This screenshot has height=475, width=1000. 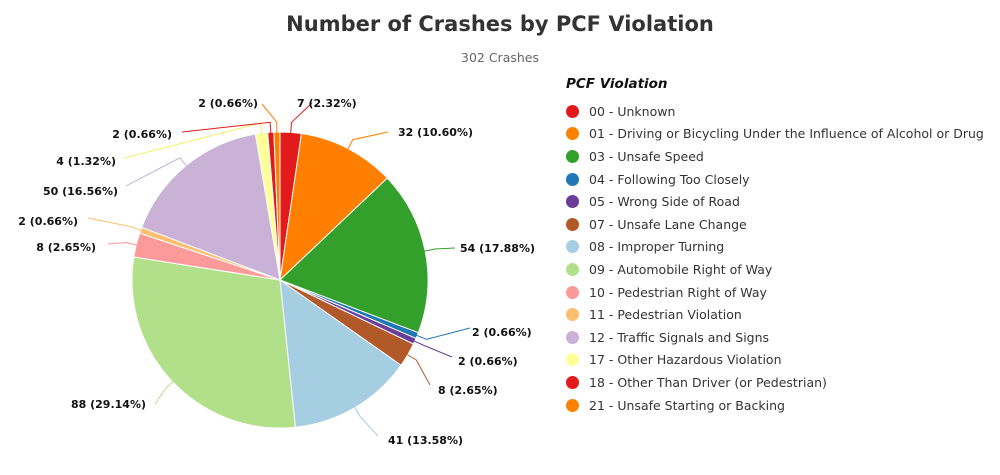 I want to click on legend-item: 11 - Pedestrian Violation, so click(x=781, y=314).